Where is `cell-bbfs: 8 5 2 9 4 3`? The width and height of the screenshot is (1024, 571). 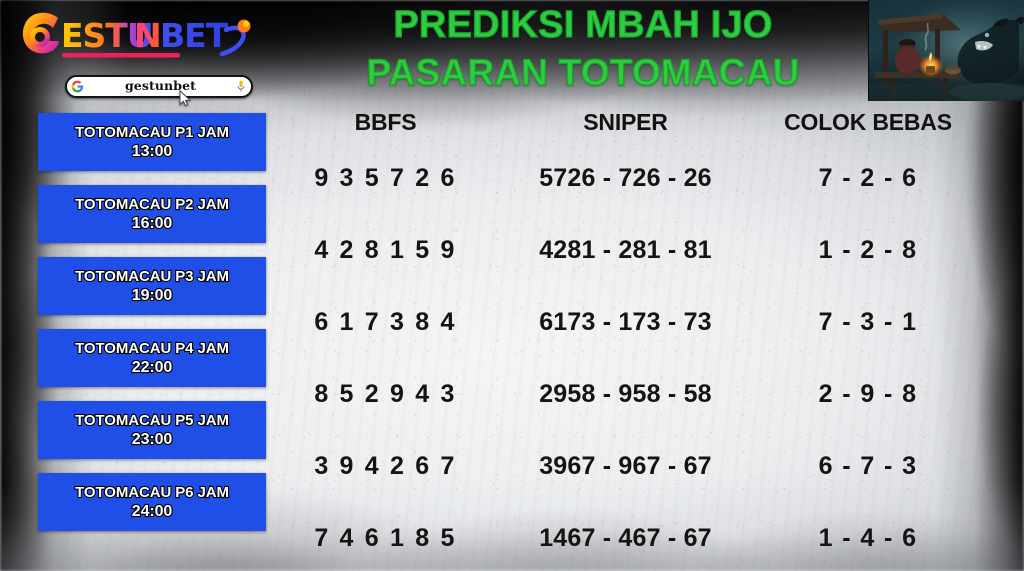 cell-bbfs: 8 5 2 9 4 3 is located at coordinates (385, 394).